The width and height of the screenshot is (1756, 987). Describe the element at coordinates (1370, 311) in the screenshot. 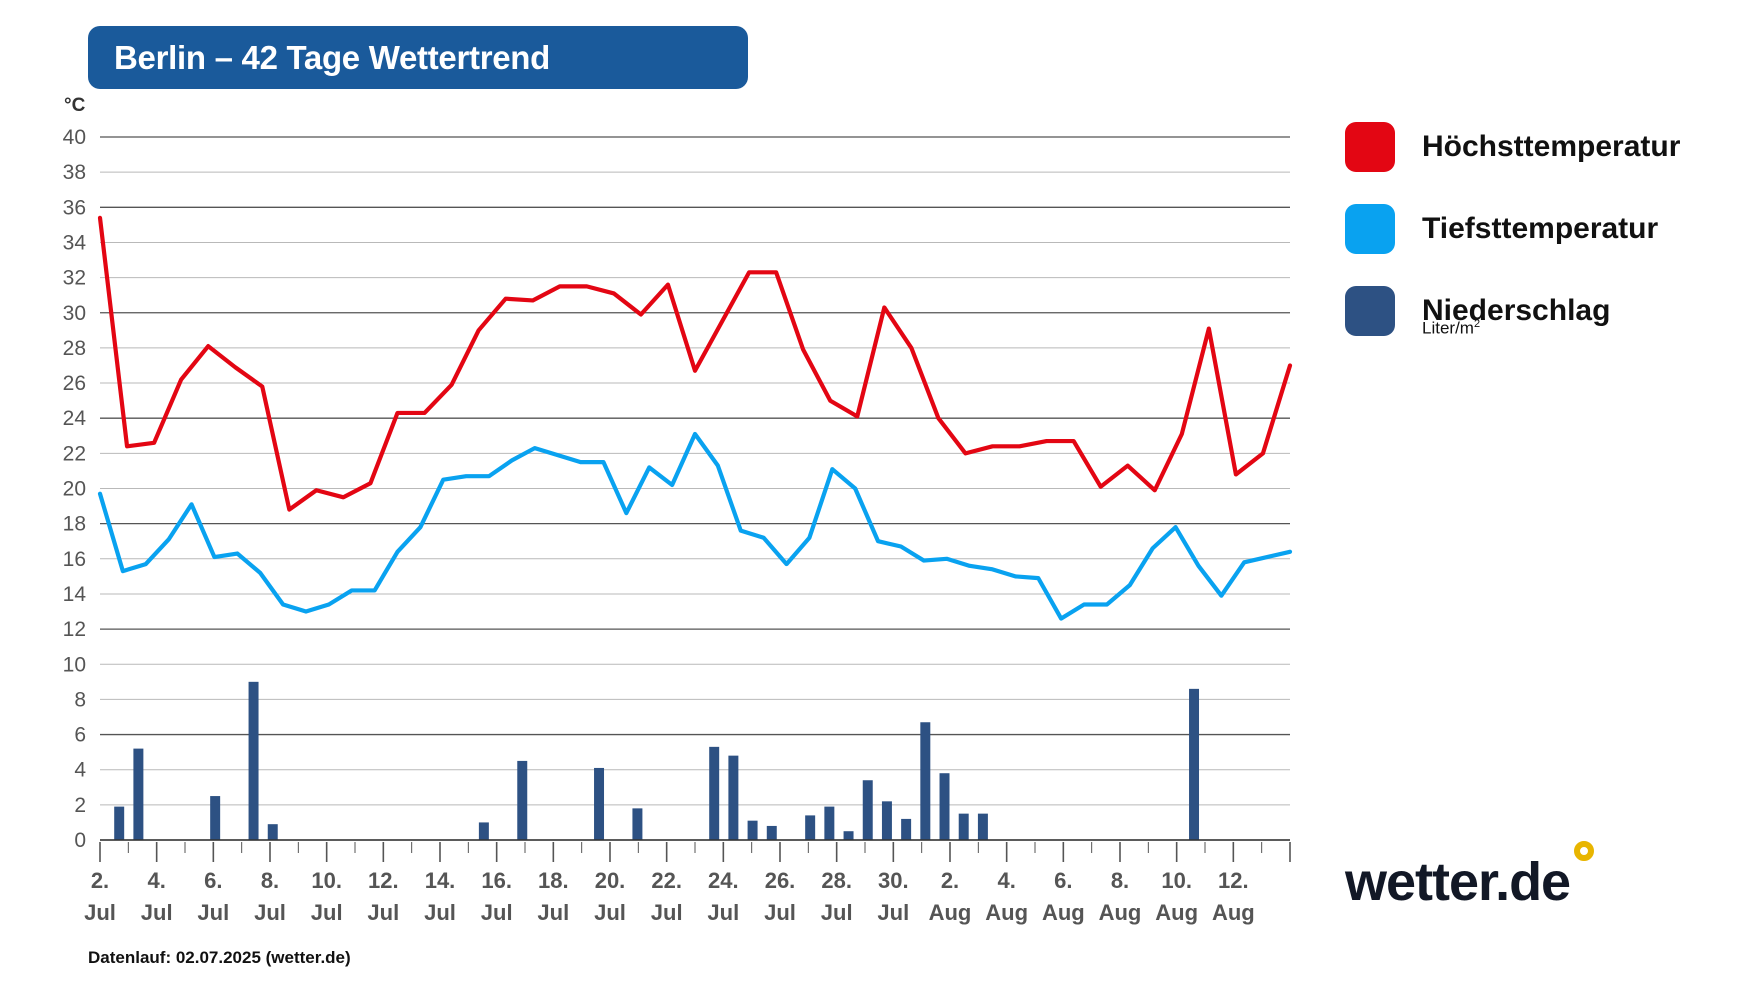

I see `legend-swatch-precip` at that location.